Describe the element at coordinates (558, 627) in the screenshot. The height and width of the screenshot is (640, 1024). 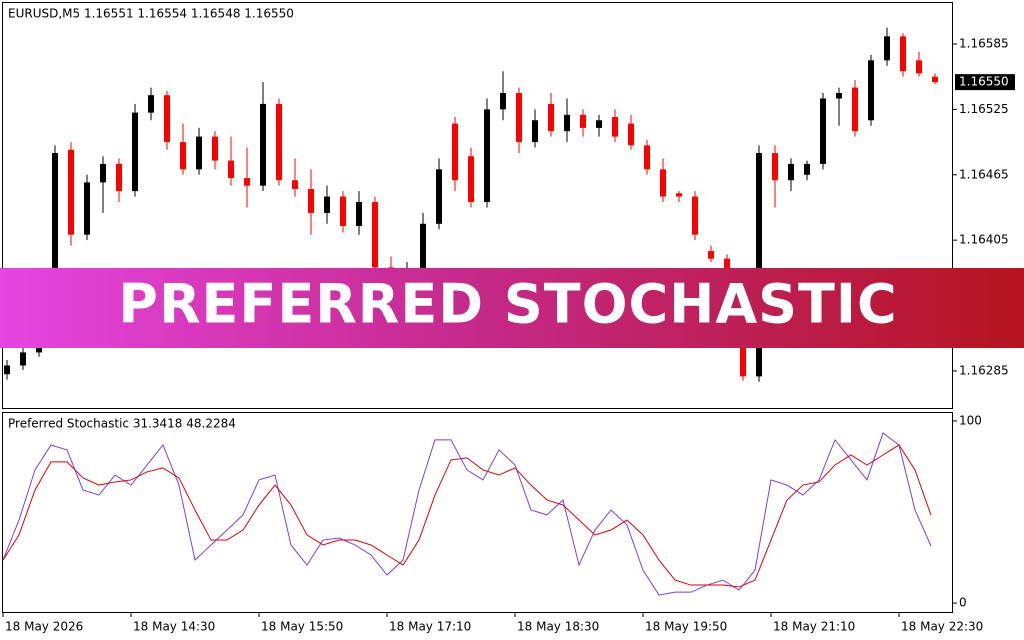
I see `x-tick-label: 18 May 18:30` at that location.